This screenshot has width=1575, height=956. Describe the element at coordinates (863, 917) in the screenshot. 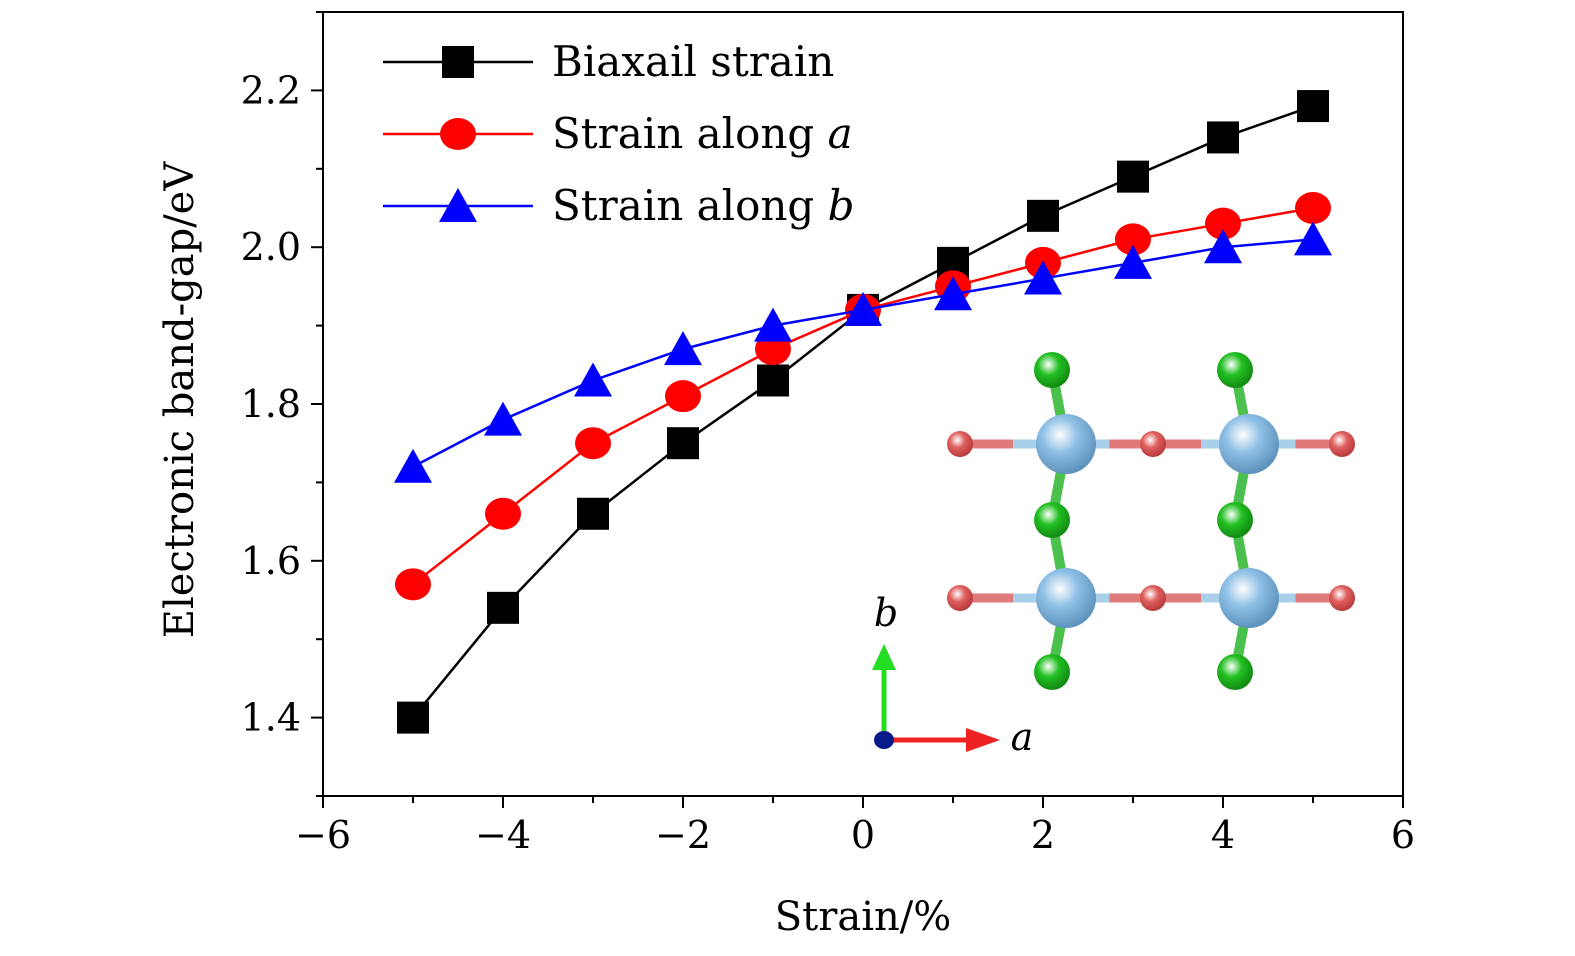

I see `x-axis-title: Strain/%` at that location.